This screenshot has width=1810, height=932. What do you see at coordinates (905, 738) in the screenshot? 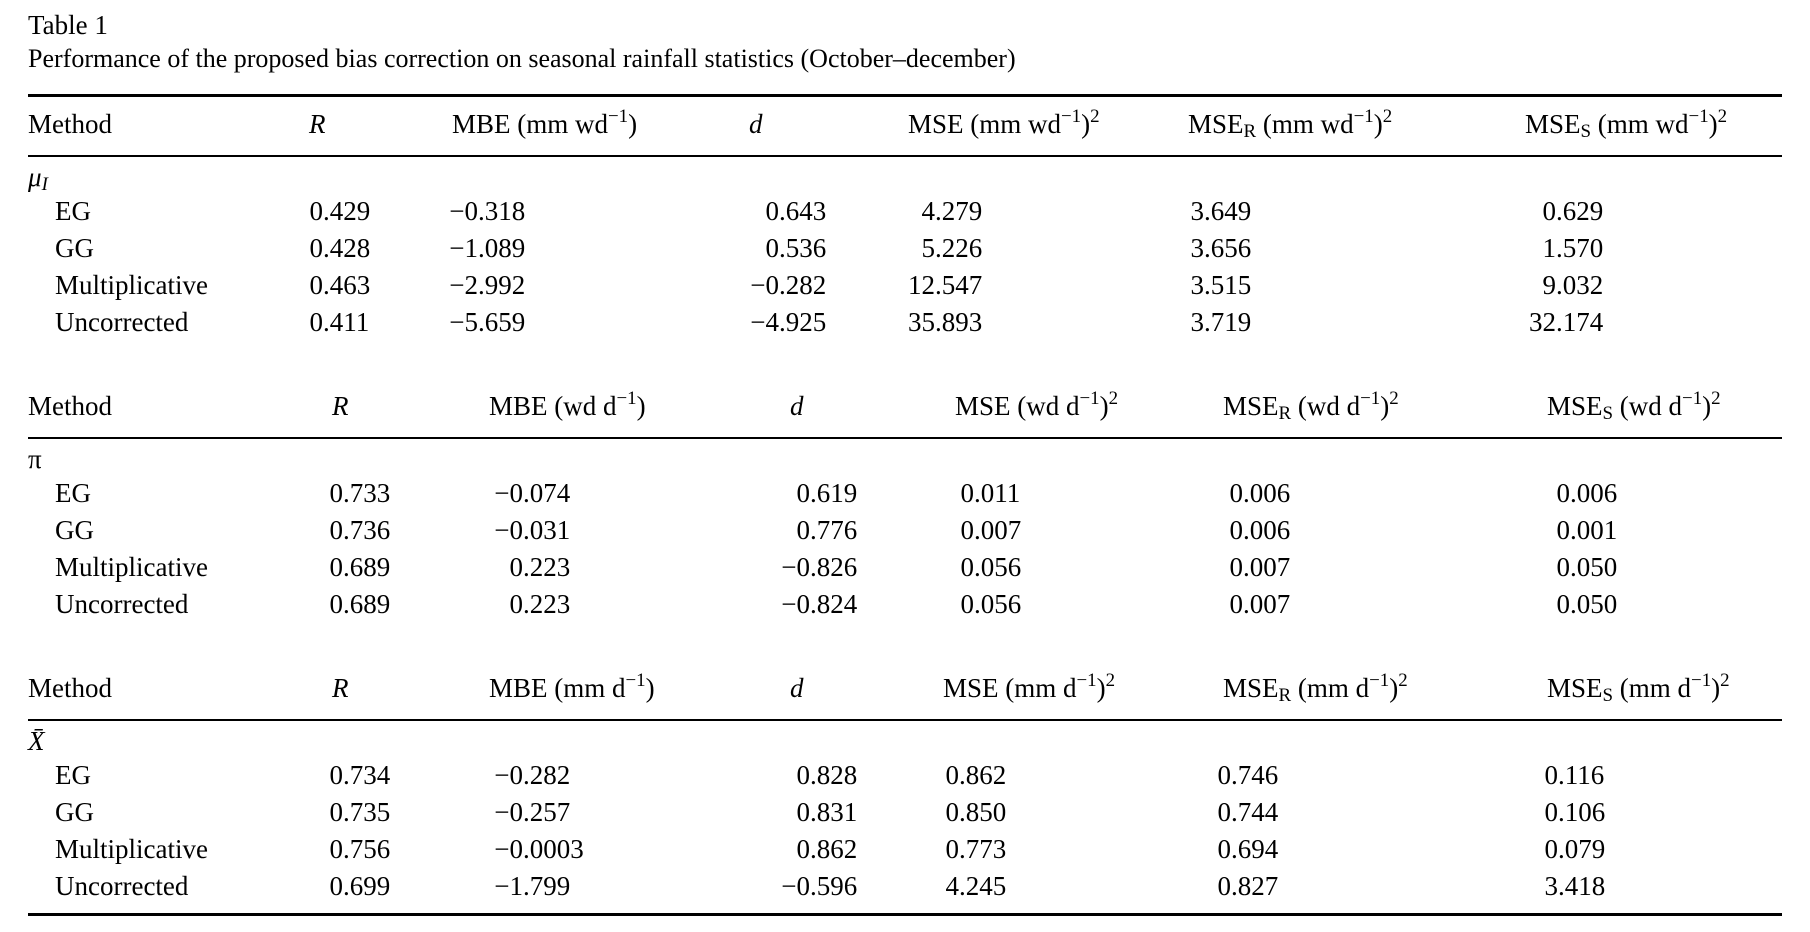
I see `section-3-label-row: X̄` at bounding box center [905, 738].